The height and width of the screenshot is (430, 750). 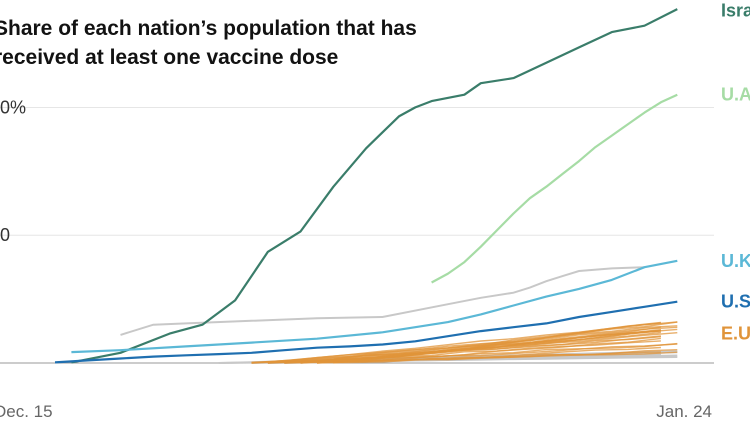 What do you see at coordinates (382, 301) in the screenshot?
I see `background-country-line` at bounding box center [382, 301].